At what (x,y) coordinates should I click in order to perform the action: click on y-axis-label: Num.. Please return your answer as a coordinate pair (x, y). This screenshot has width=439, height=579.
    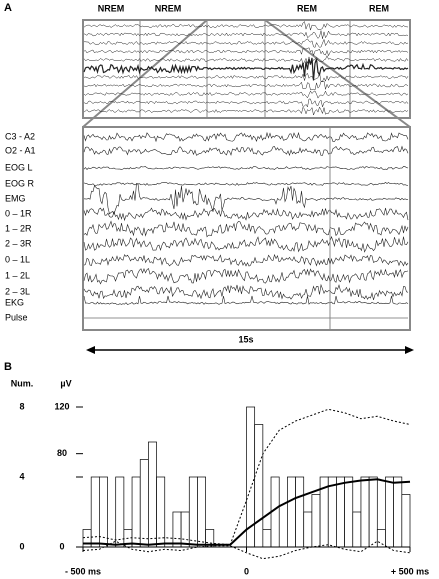
    Looking at the image, I should click on (22, 383).